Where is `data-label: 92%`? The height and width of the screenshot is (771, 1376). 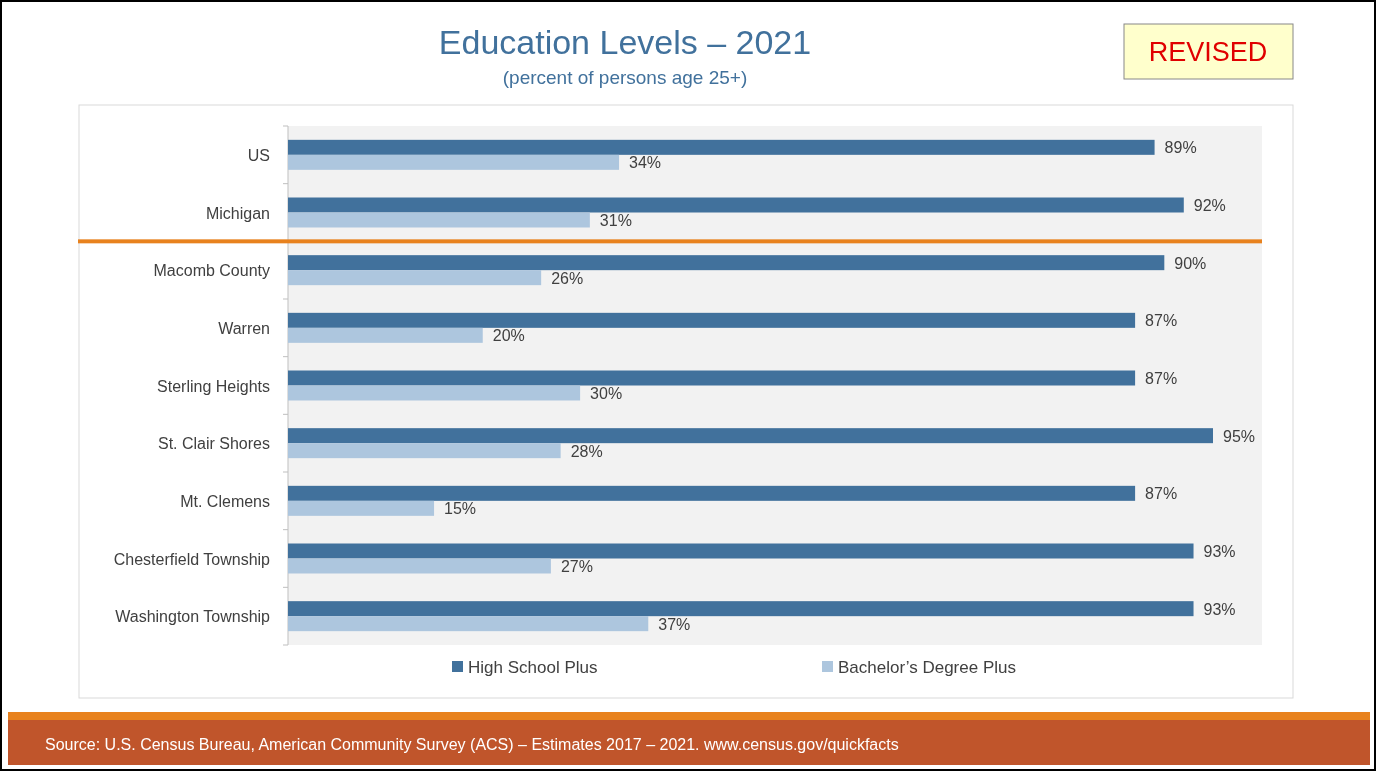 data-label: 92% is located at coordinates (1209, 205).